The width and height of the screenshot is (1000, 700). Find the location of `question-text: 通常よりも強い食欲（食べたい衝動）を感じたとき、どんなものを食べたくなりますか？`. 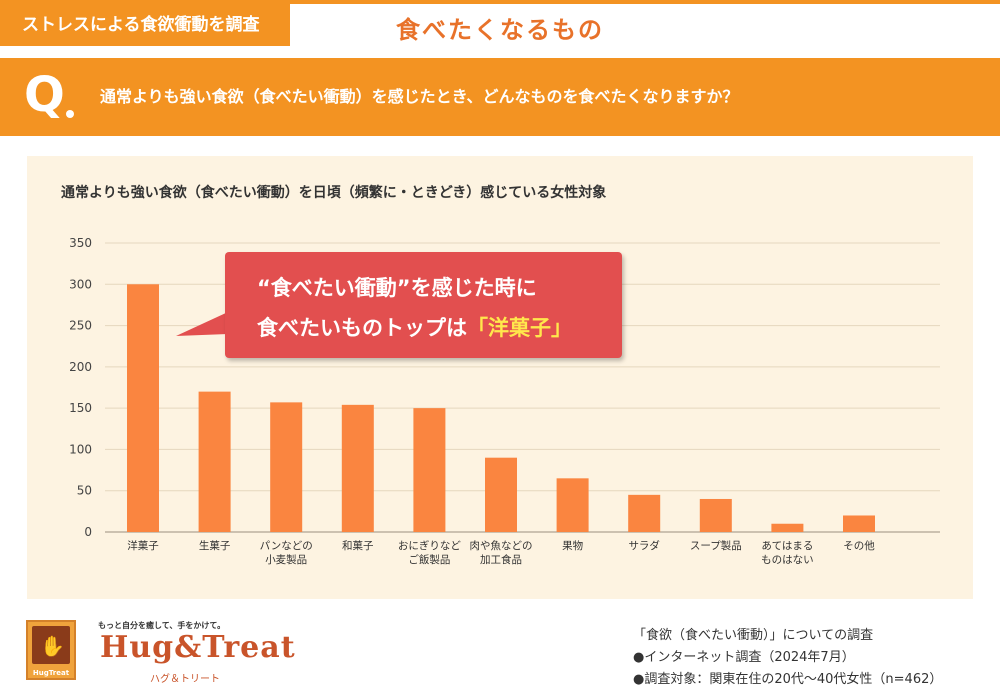

question-text: 通常よりも強い食欲（食べたい衝動）を感じたとき、どんなものを食べたくなりますか？ is located at coordinates (419, 96).